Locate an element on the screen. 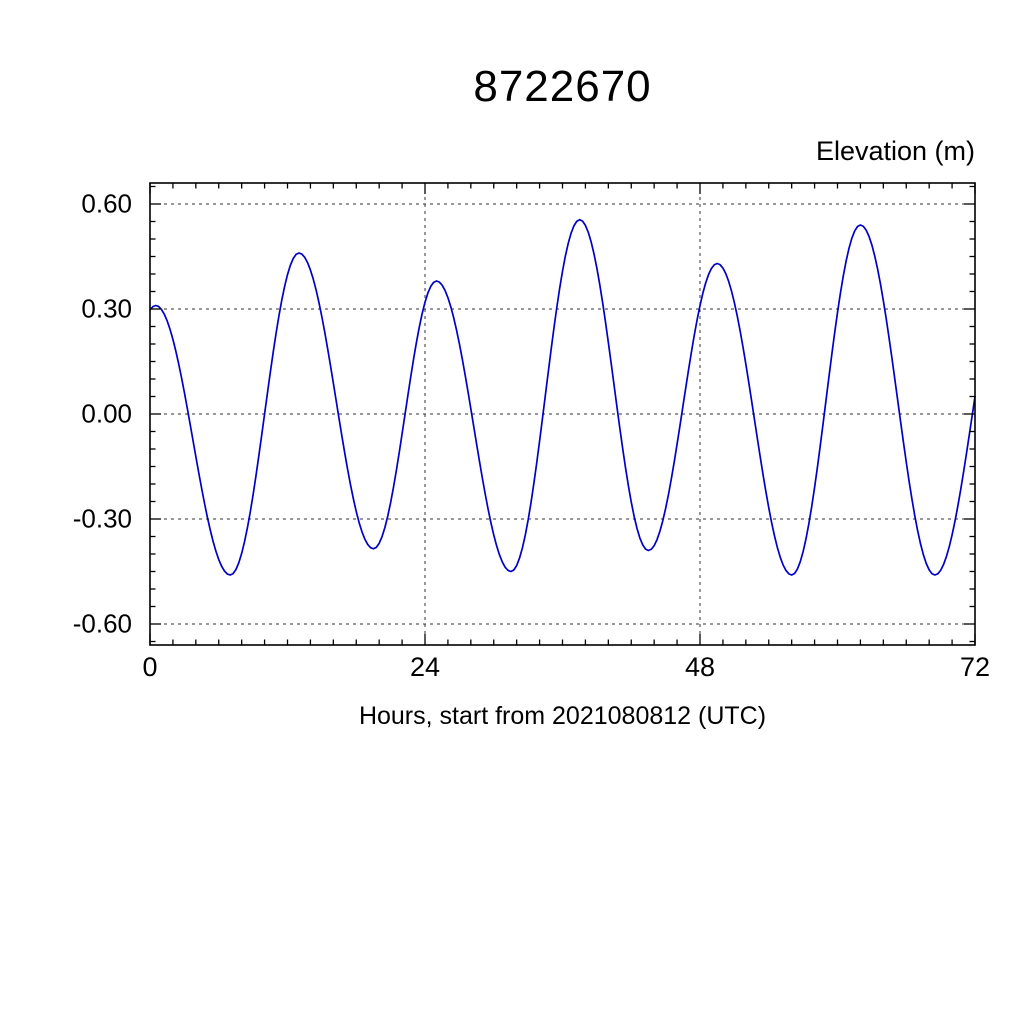 This screenshot has width=1024, height=1024. x-tick-label: 24 is located at coordinates (425, 667).